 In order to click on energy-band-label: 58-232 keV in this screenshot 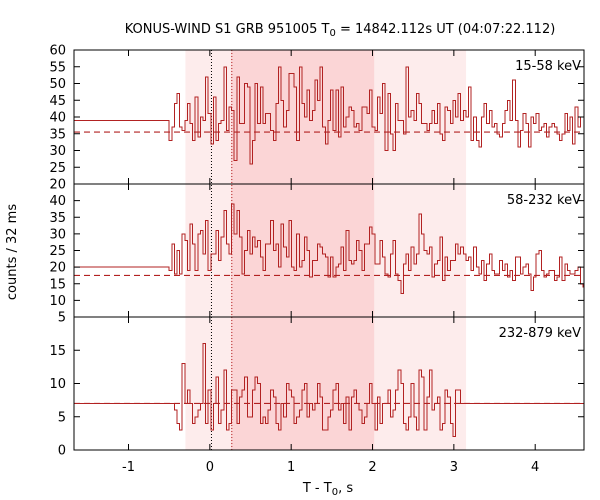, I will do `click(544, 200)`.